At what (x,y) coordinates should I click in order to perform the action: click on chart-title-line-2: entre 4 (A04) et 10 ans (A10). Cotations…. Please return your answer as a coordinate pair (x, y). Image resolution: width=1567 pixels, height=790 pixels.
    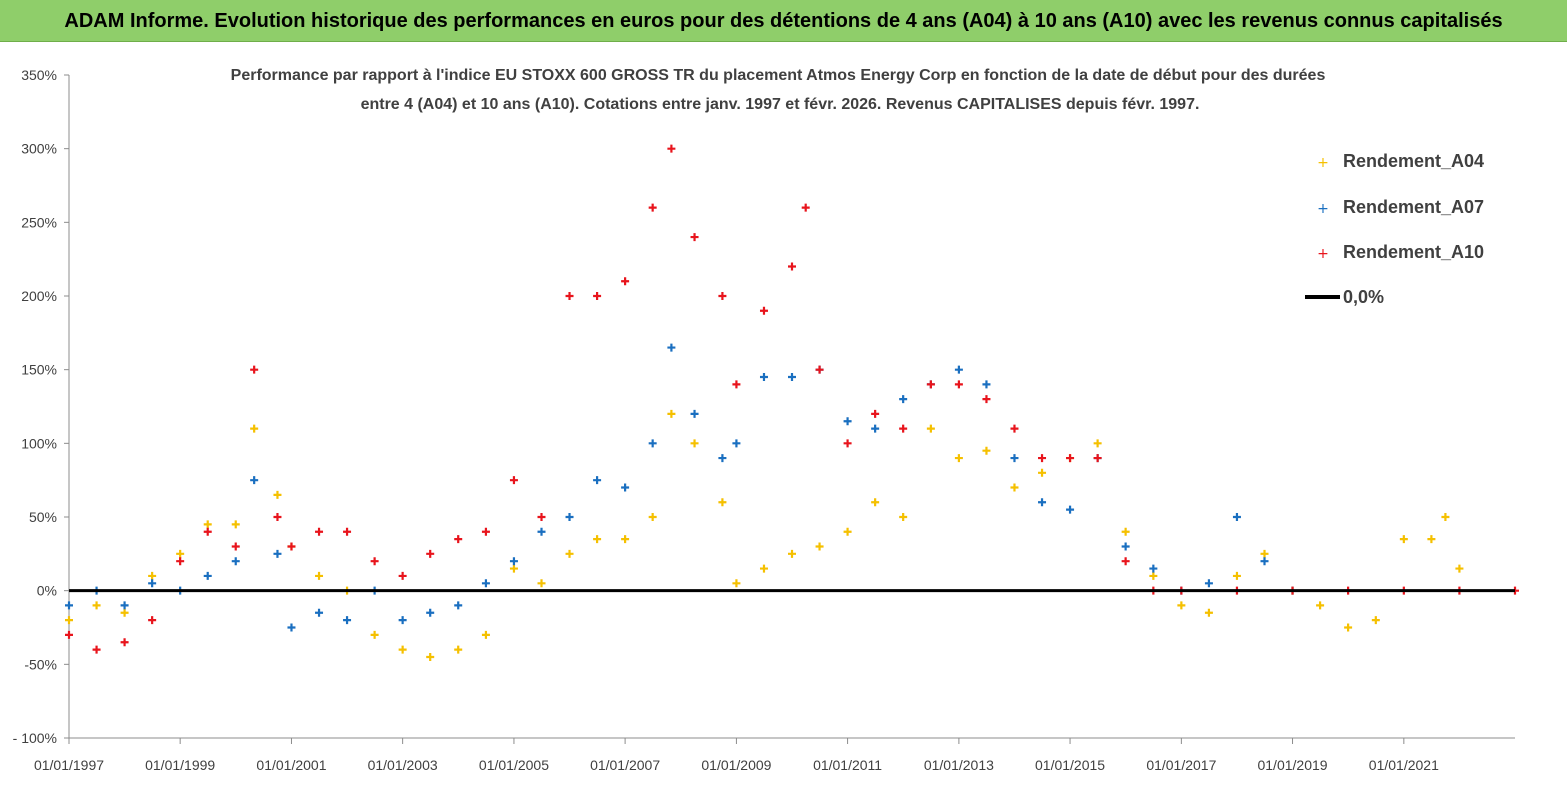
    Looking at the image, I should click on (780, 104).